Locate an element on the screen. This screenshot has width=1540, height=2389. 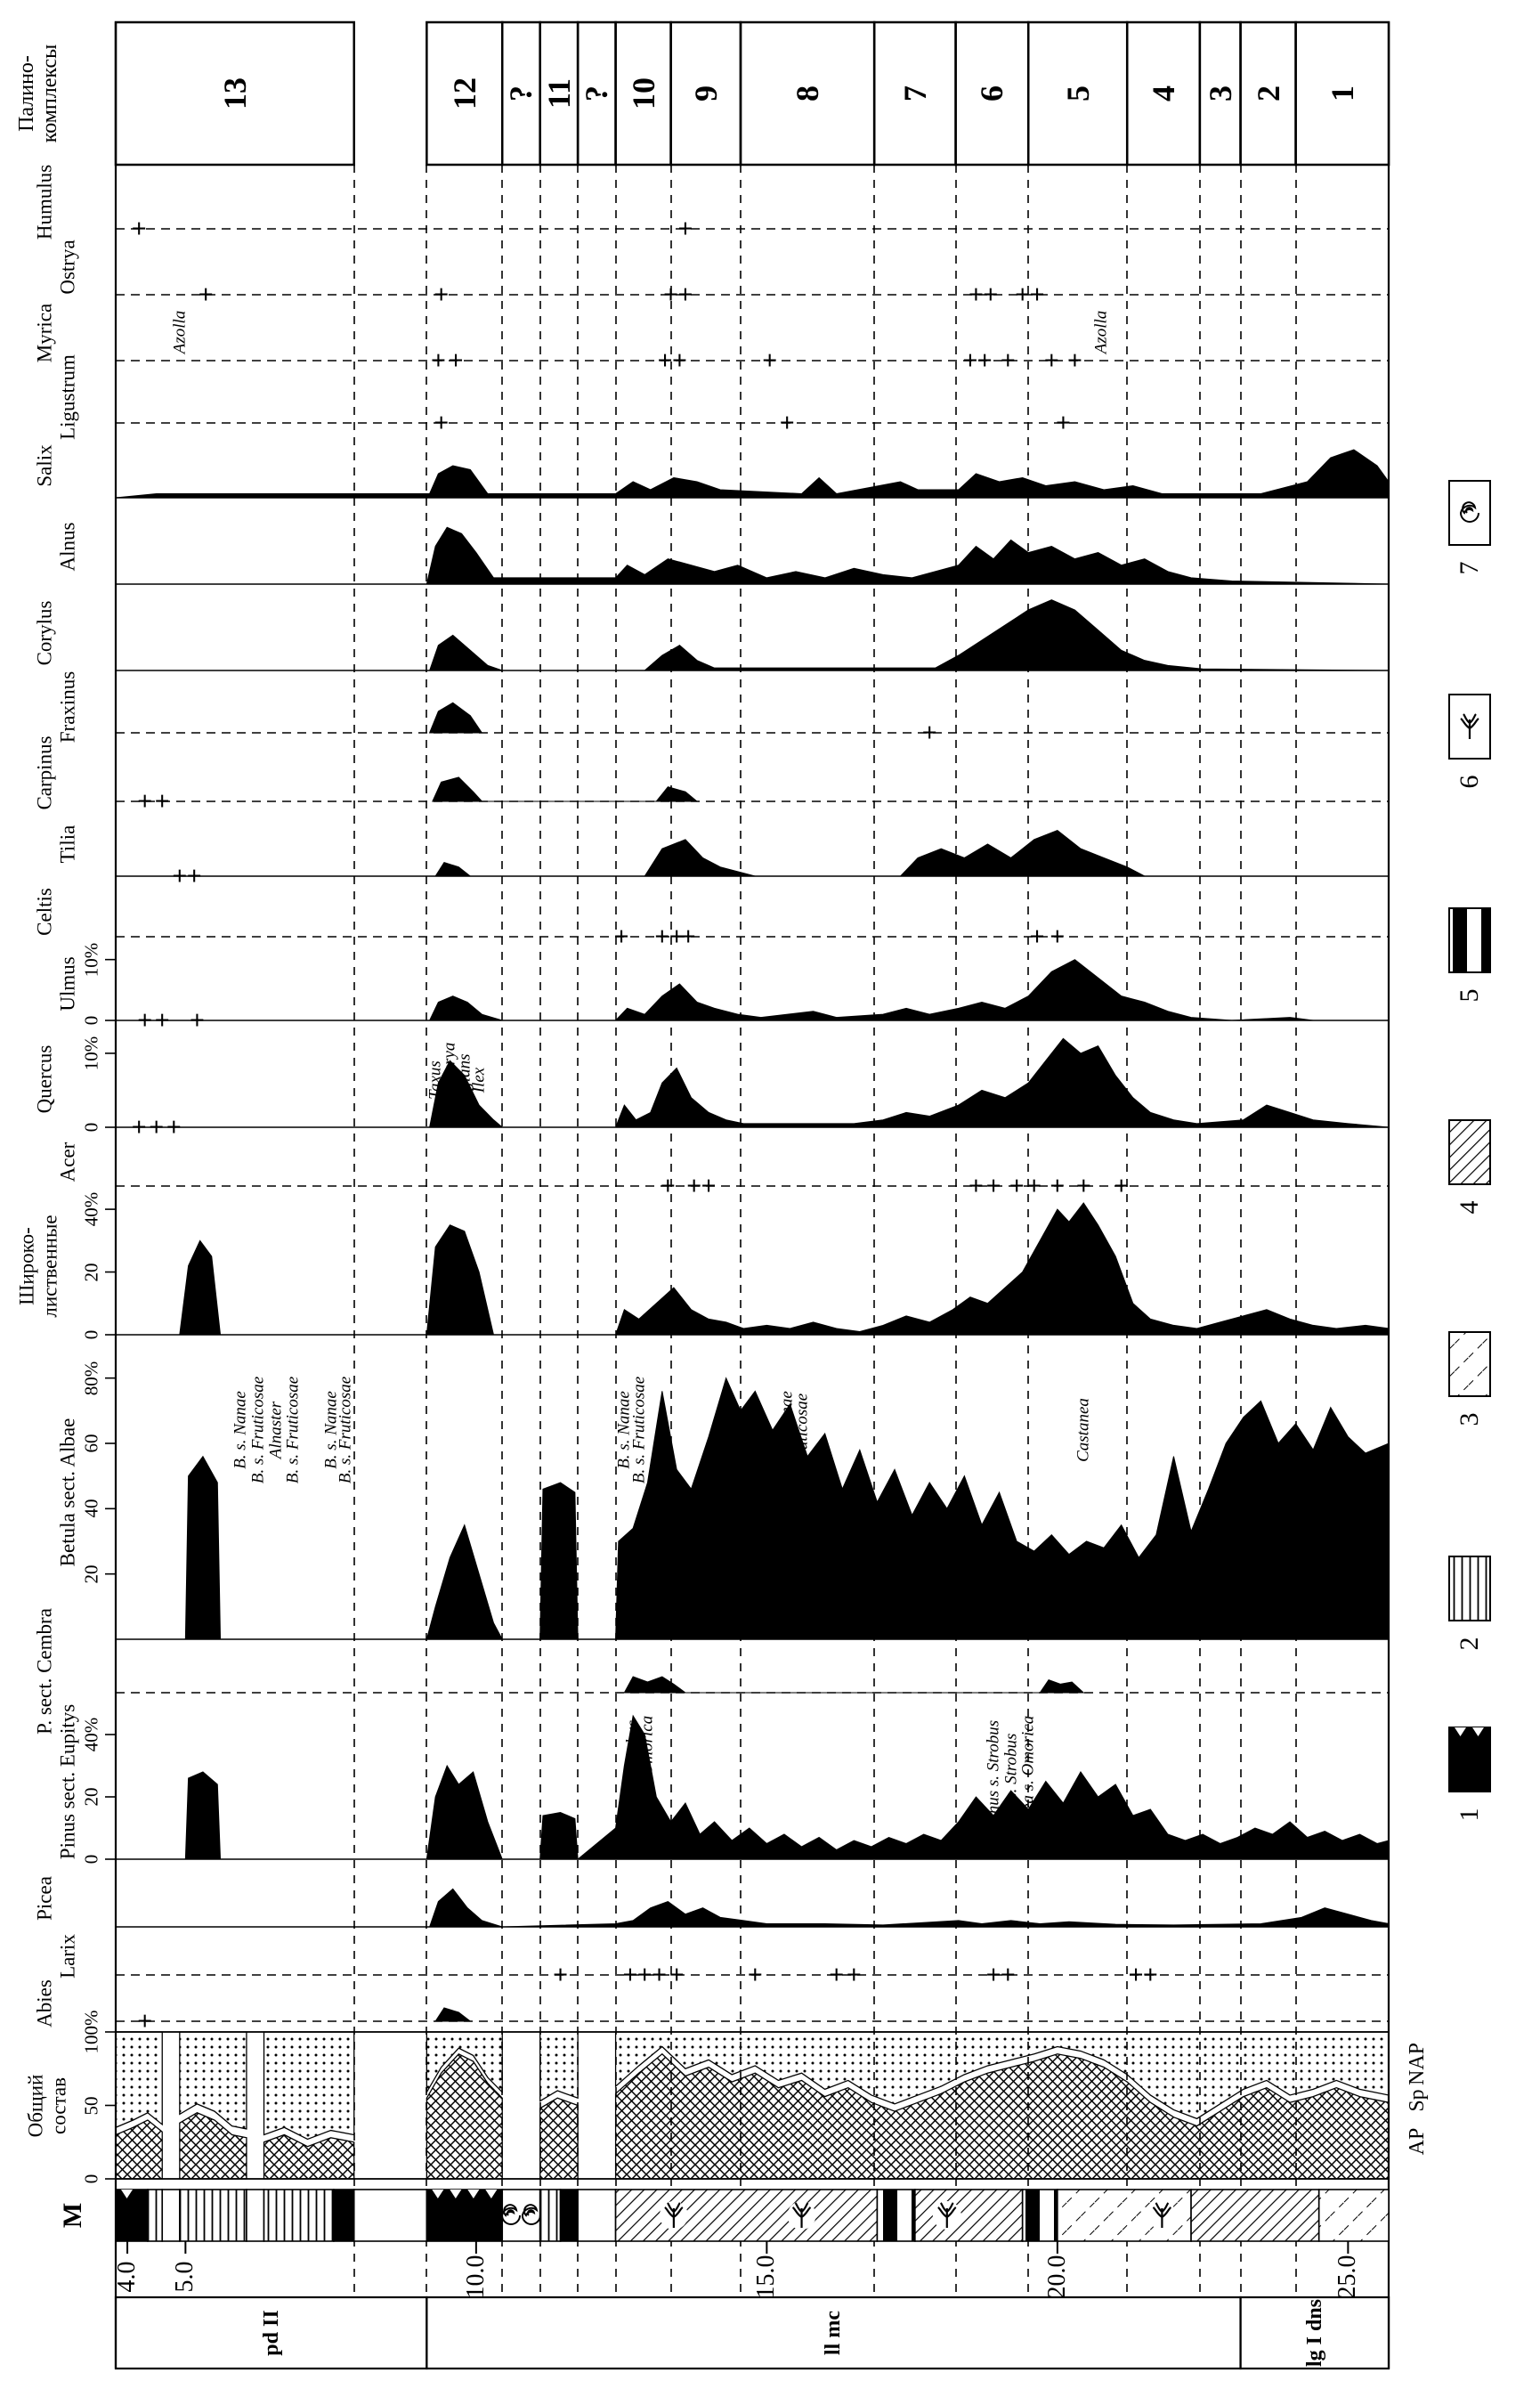
curve-corylus is located at coordinates (753, 635).